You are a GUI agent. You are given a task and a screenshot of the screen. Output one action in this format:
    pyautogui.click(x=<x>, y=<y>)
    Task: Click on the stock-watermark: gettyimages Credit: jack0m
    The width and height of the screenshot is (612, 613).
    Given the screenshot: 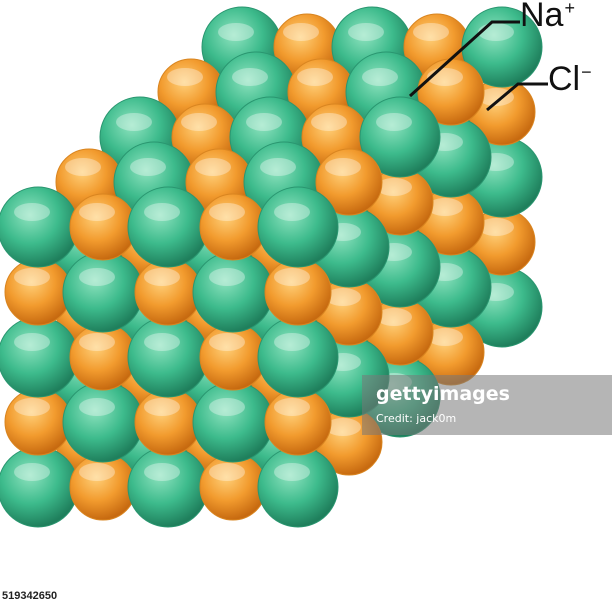 What is the action you would take?
    pyautogui.click(x=487, y=405)
    